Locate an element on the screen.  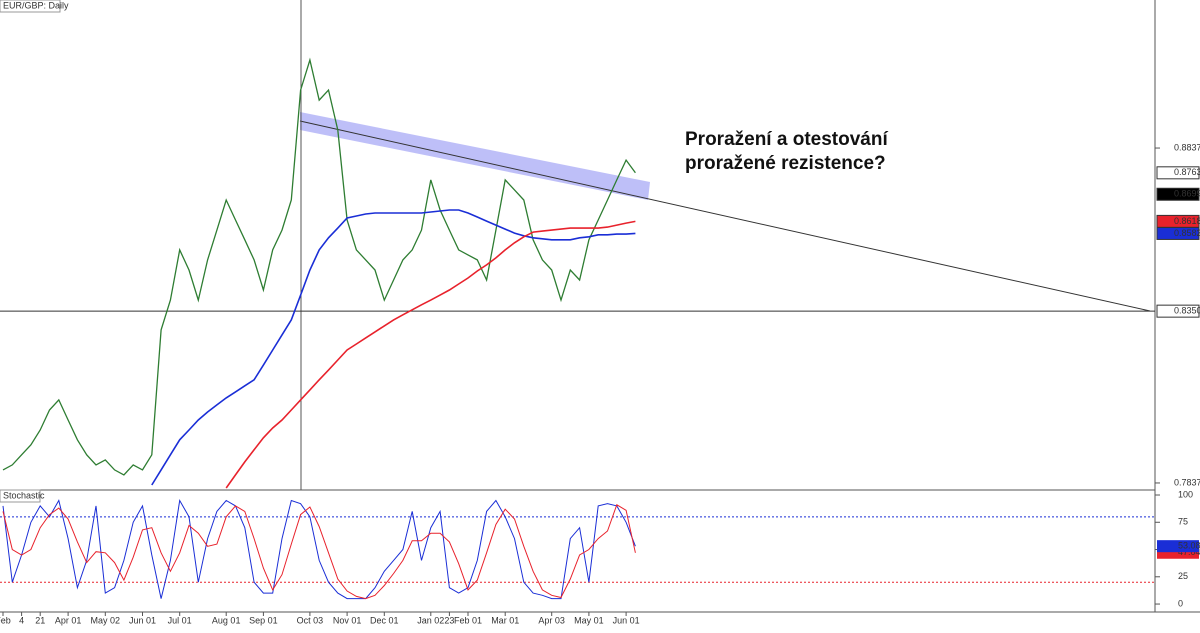
x-tick-label: Sep 01 is located at coordinates (263, 620).